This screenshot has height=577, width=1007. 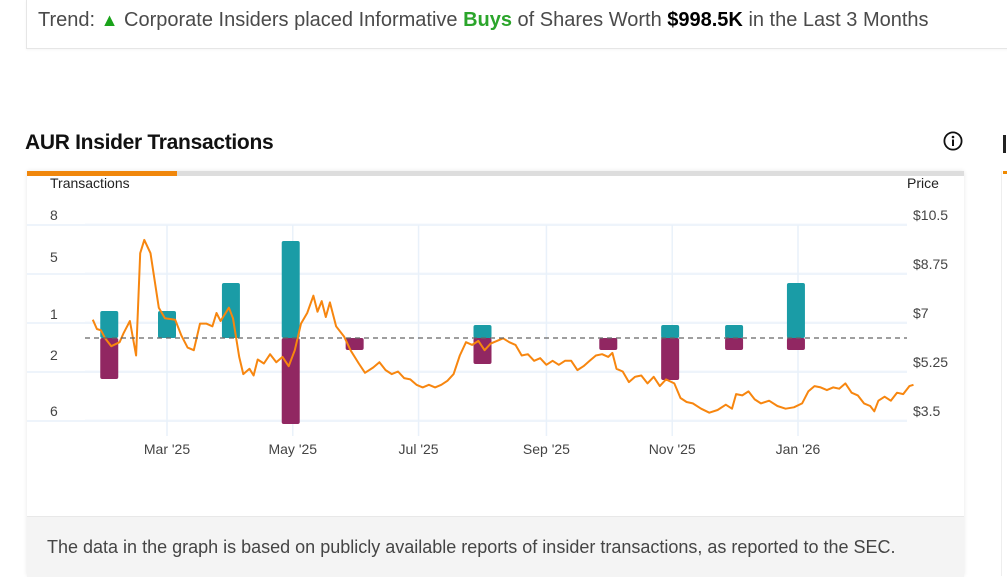 What do you see at coordinates (705, 20) in the screenshot?
I see `trend-amount: $998.5K` at bounding box center [705, 20].